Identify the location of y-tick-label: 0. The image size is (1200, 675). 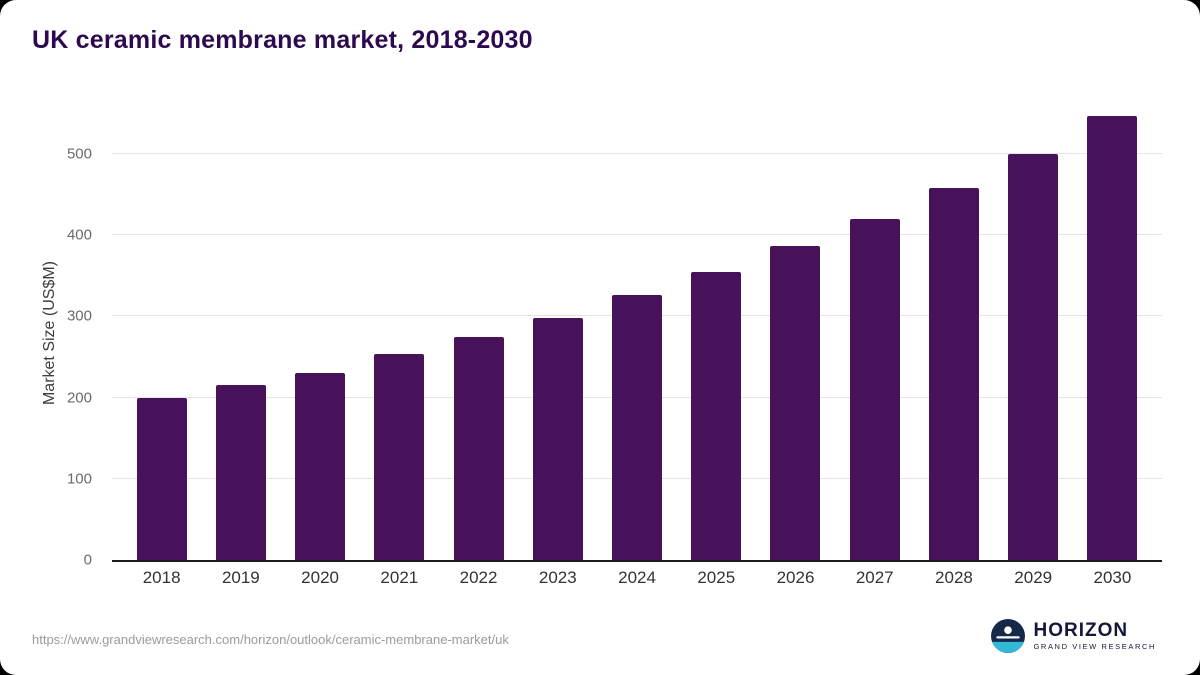
(87, 560).